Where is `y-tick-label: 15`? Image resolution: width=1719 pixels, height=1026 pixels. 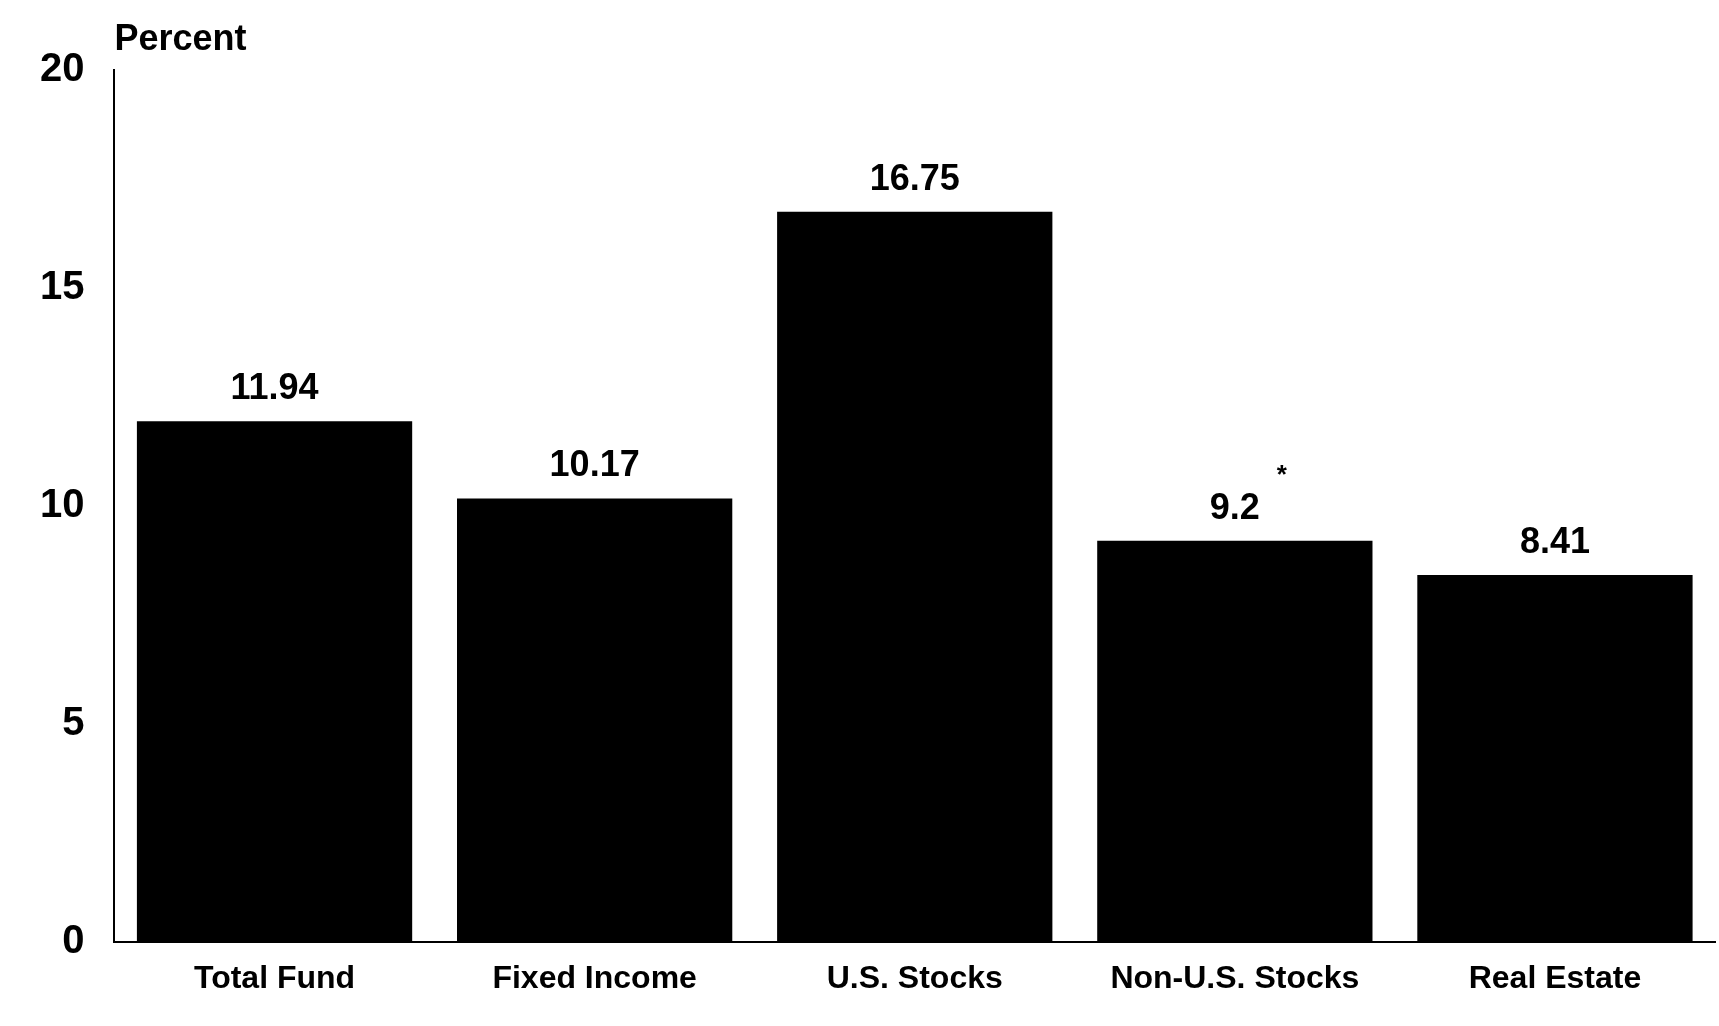 y-tick-label: 15 is located at coordinates (62, 284).